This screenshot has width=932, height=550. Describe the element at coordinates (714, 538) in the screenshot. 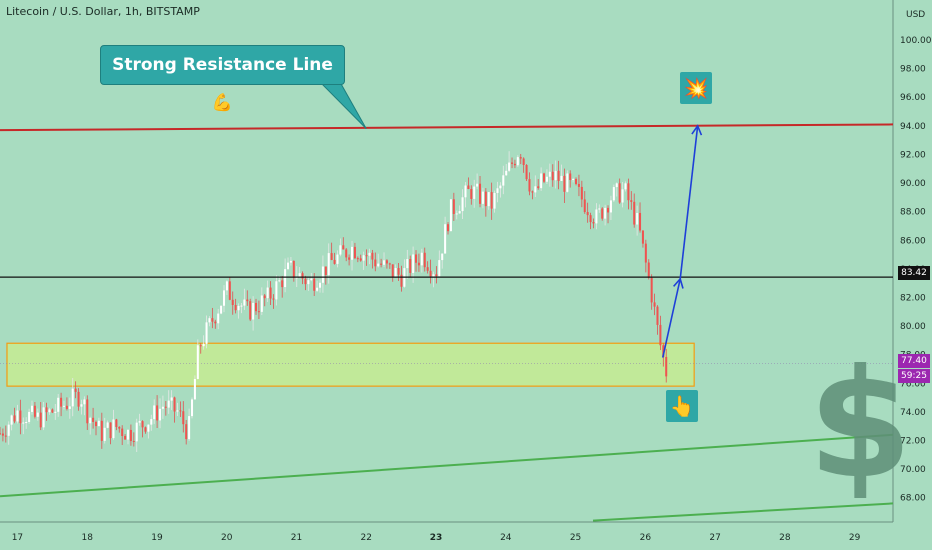

I see `x-tick-label: 27` at that location.